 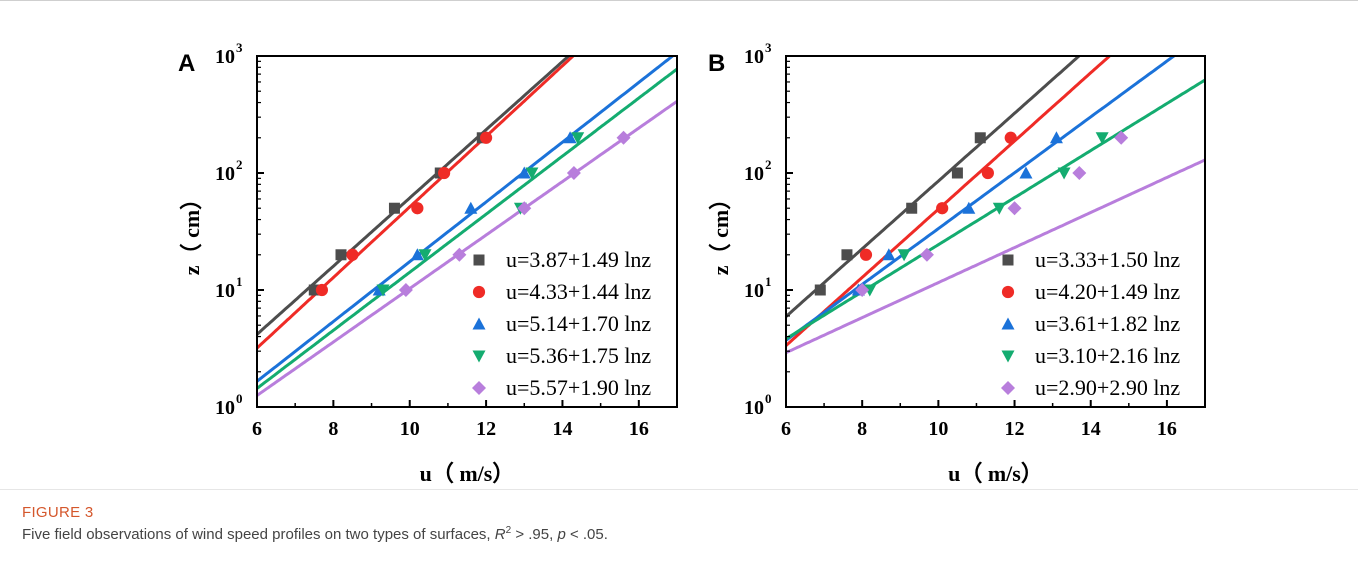 What do you see at coordinates (410, 429) in the screenshot?
I see `x-tick-label: 10` at bounding box center [410, 429].